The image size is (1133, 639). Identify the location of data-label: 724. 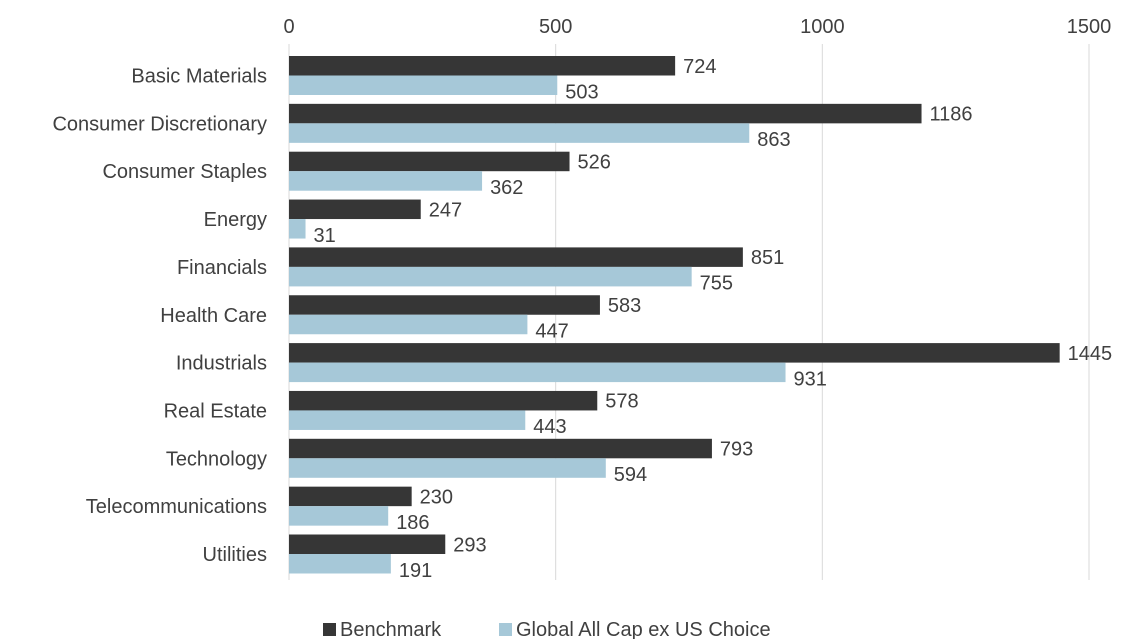
(699, 67).